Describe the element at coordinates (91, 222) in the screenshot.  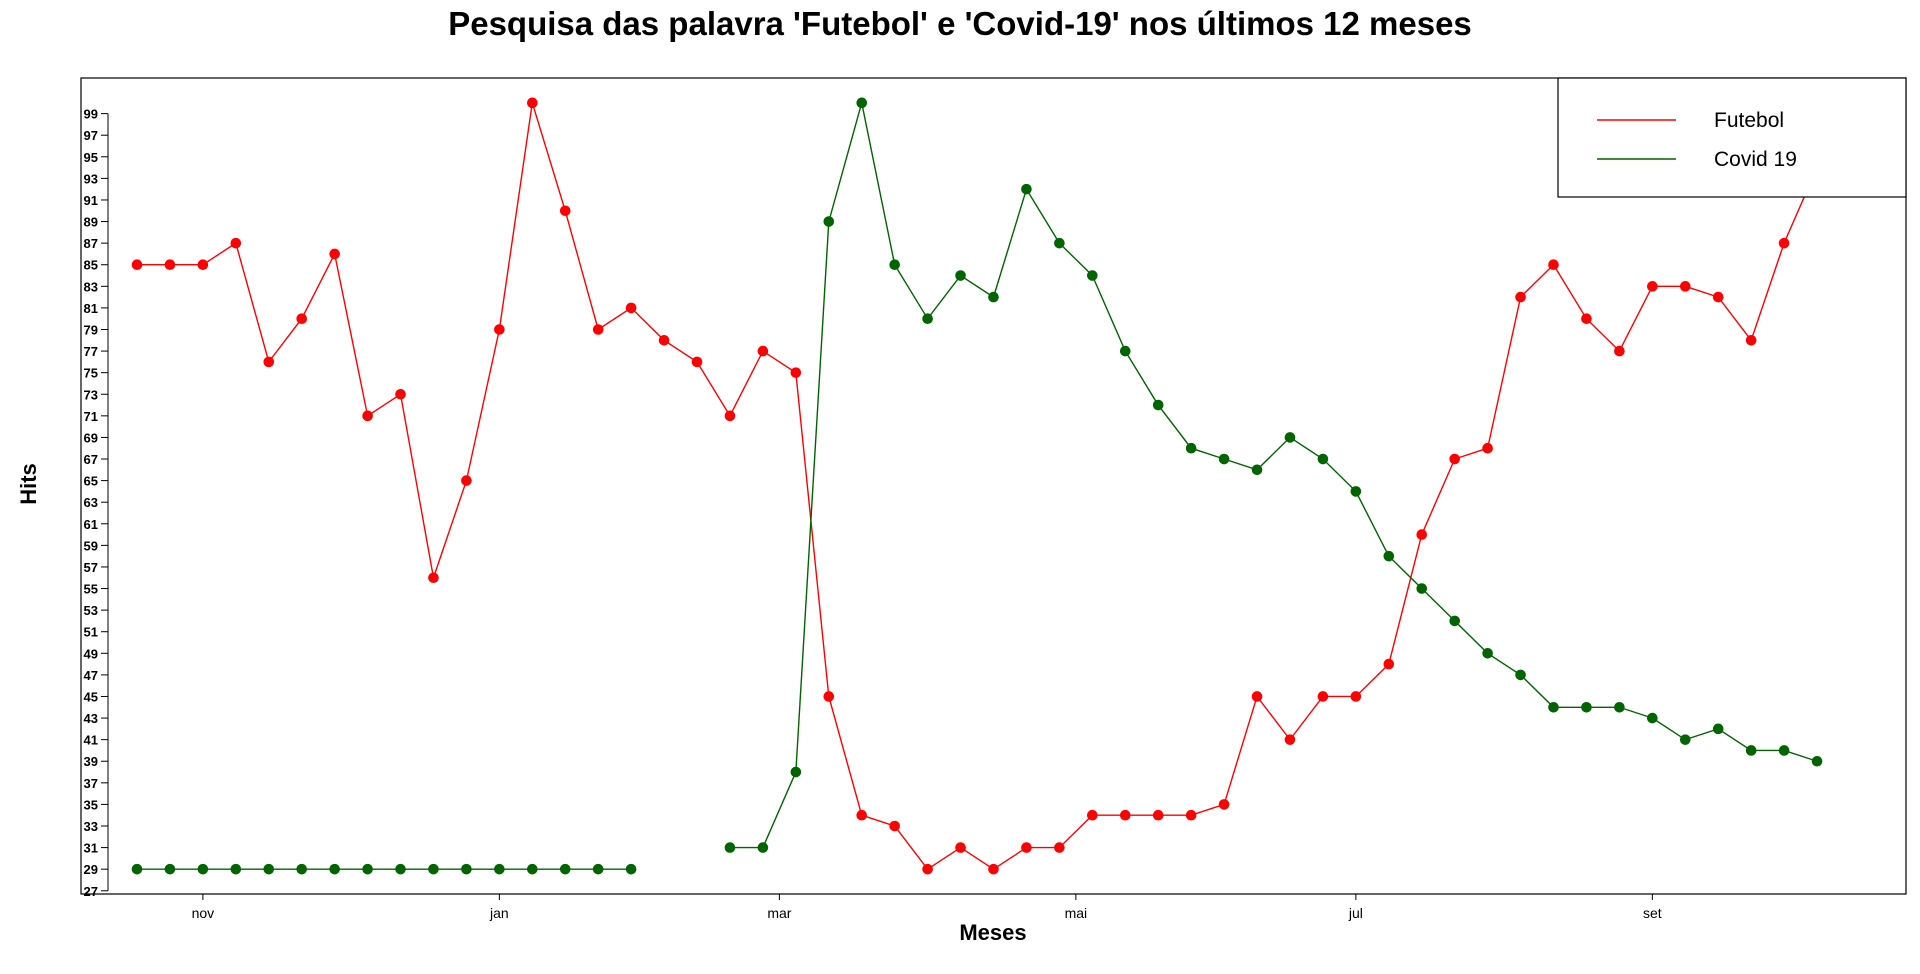
I see `y-tick-label: 89` at that location.